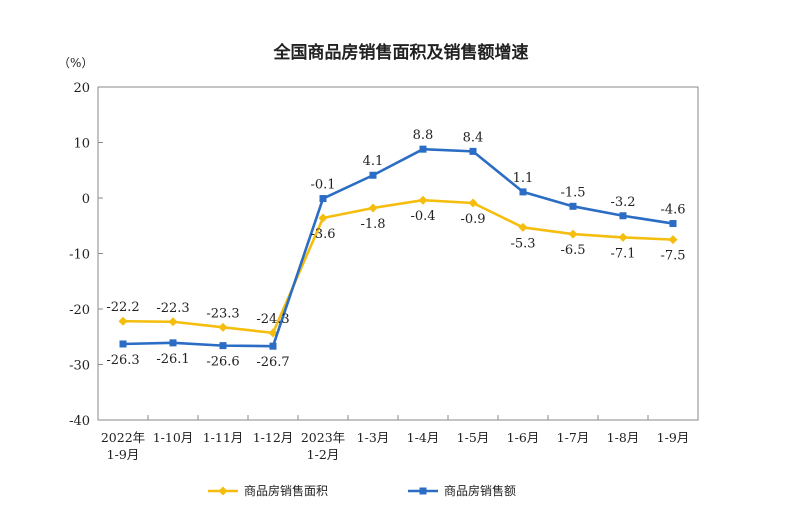 This screenshot has width=802, height=528. What do you see at coordinates (473, 437) in the screenshot?
I see `x-tick-label: 1-5月` at bounding box center [473, 437].